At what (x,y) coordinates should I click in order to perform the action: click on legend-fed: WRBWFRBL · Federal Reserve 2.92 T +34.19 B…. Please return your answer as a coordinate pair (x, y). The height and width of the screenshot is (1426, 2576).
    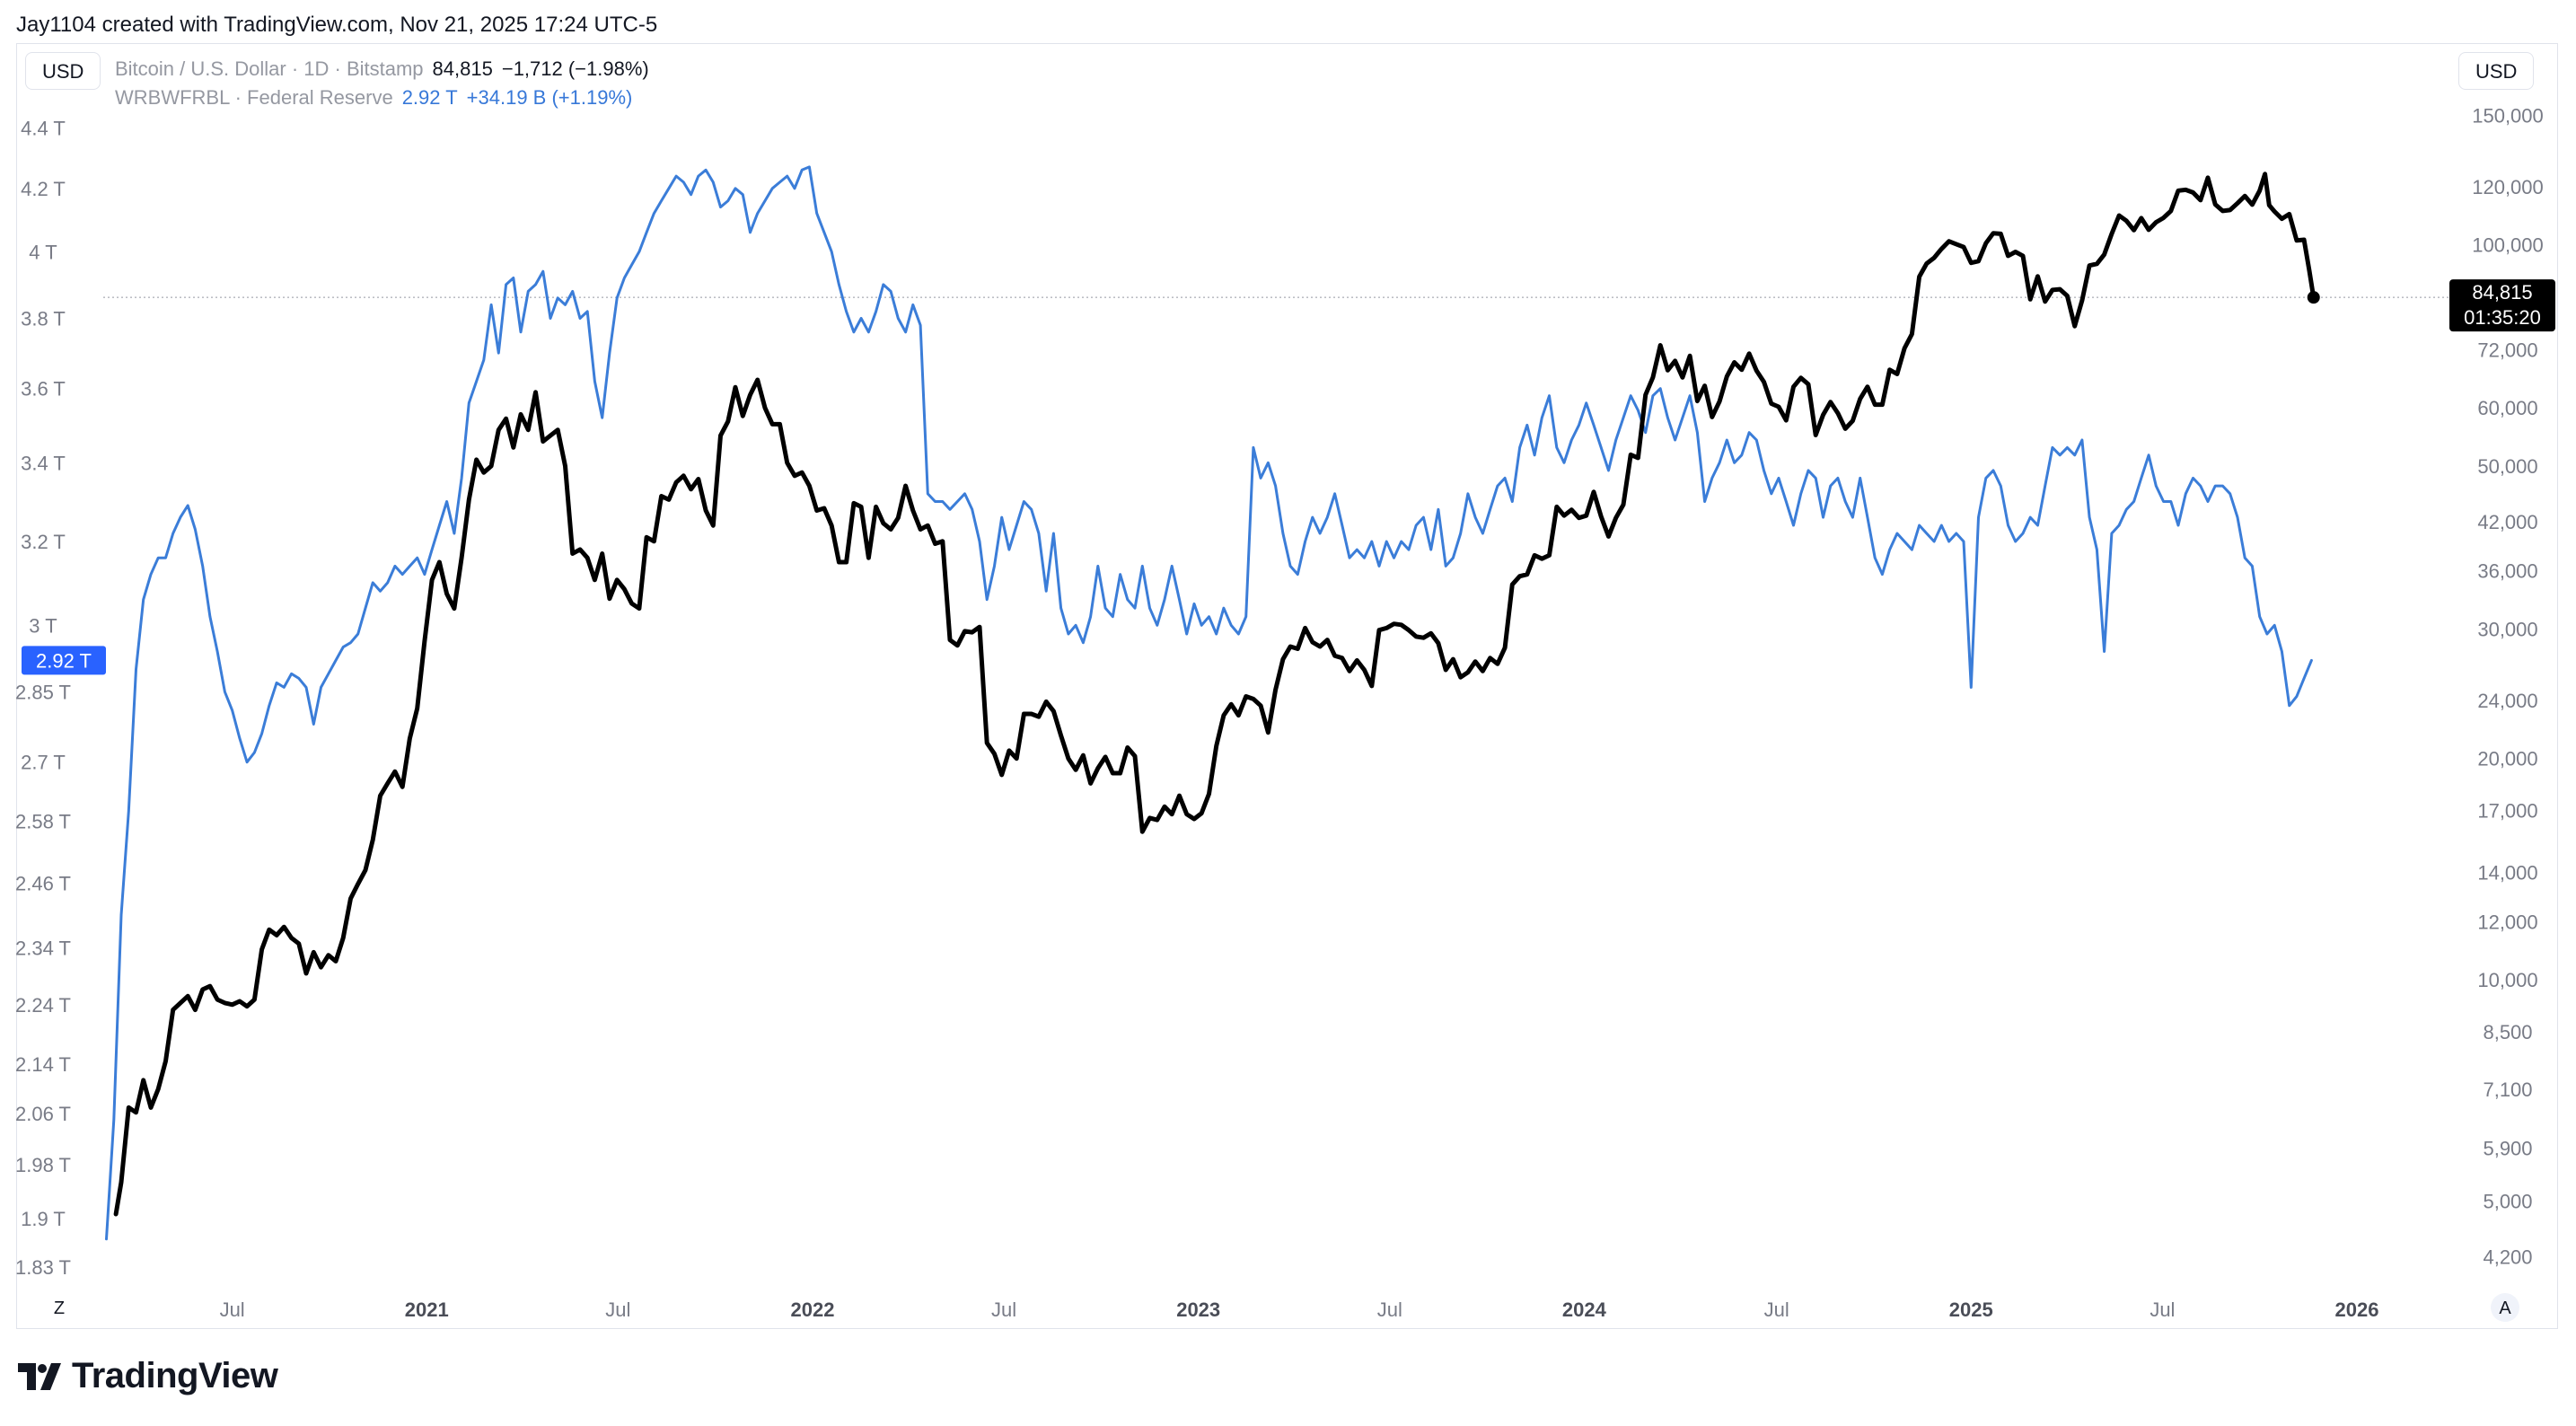
    Looking at the image, I should click on (373, 98).